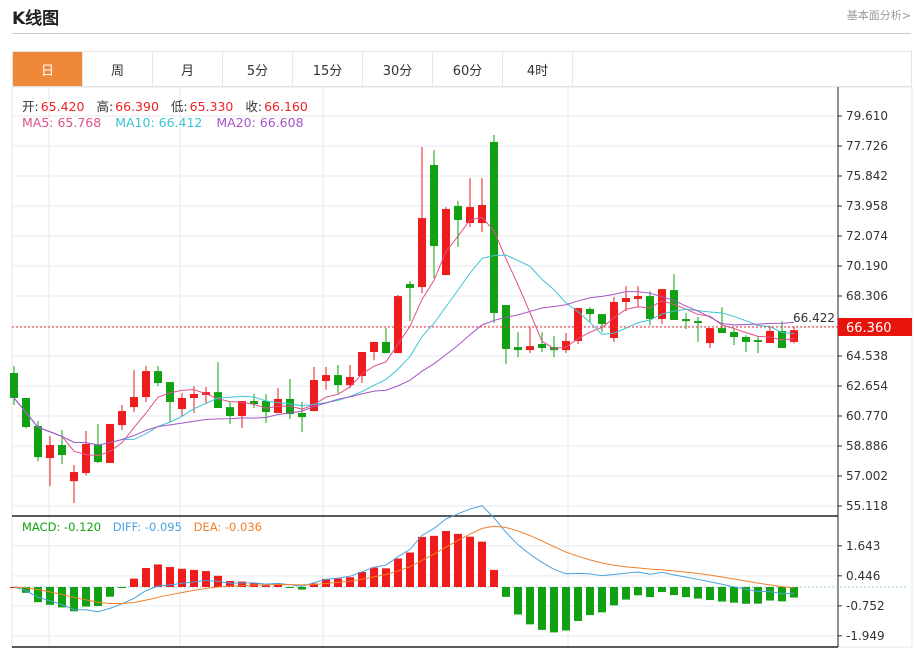 The width and height of the screenshot is (915, 649). Describe the element at coordinates (867, 476) in the screenshot. I see `y-tick-label: 57.002` at that location.